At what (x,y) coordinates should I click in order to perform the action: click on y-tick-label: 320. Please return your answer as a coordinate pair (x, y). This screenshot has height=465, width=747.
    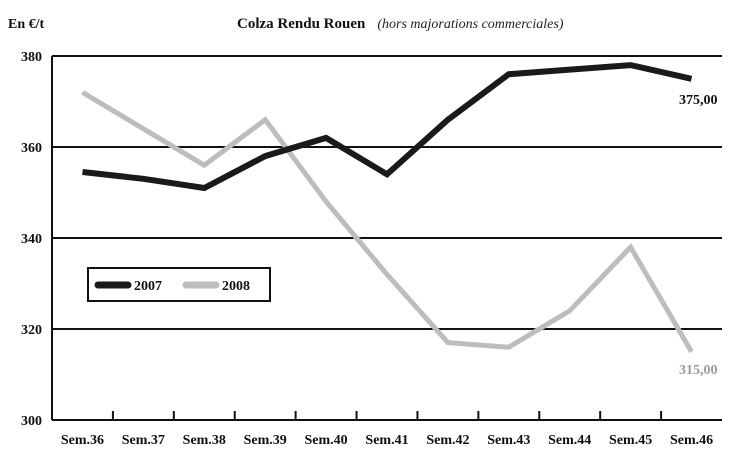
    Looking at the image, I should click on (31, 330).